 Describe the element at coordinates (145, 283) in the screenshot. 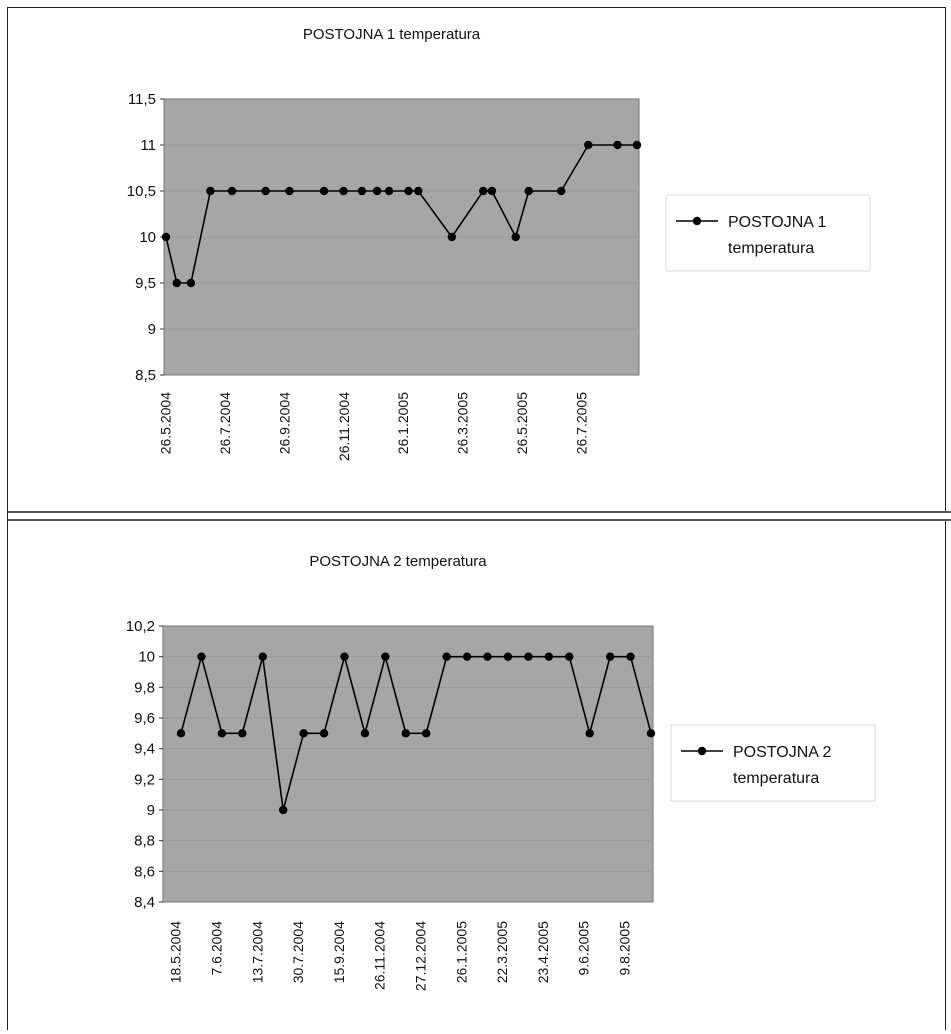

I see `y-tick-label: 9,5` at that location.